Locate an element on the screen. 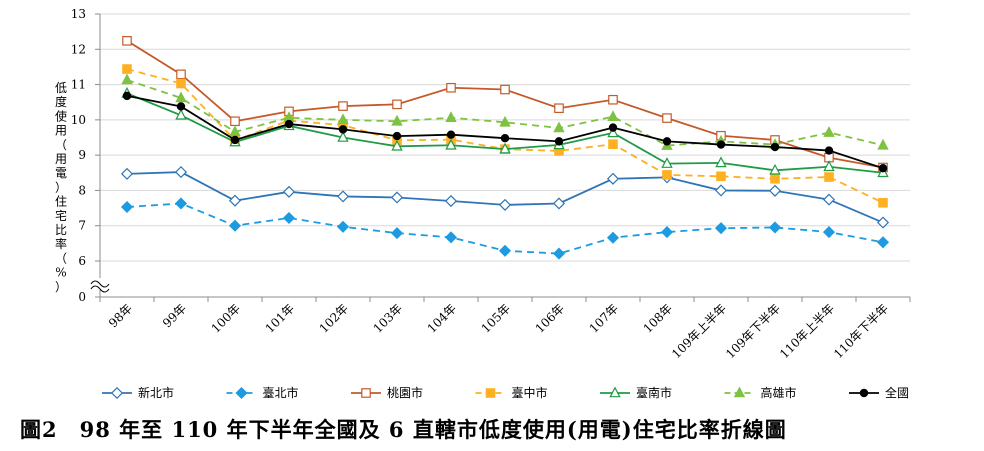  y-axis-label-char: 比 is located at coordinates (61, 230).